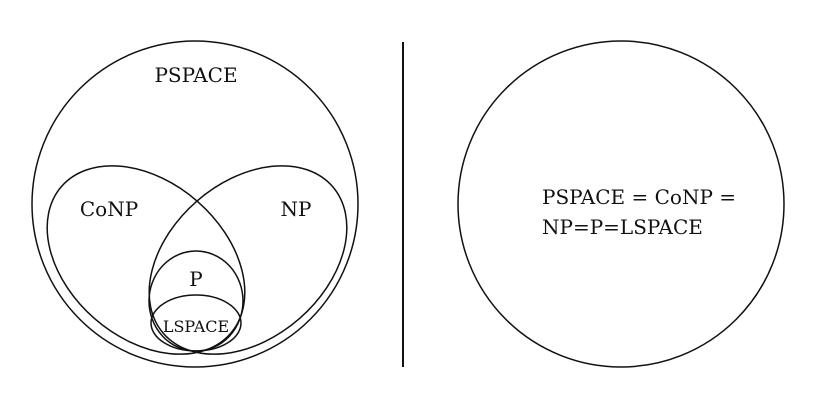 The width and height of the screenshot is (814, 402). I want to click on conp-ellipse, so click(146, 260).